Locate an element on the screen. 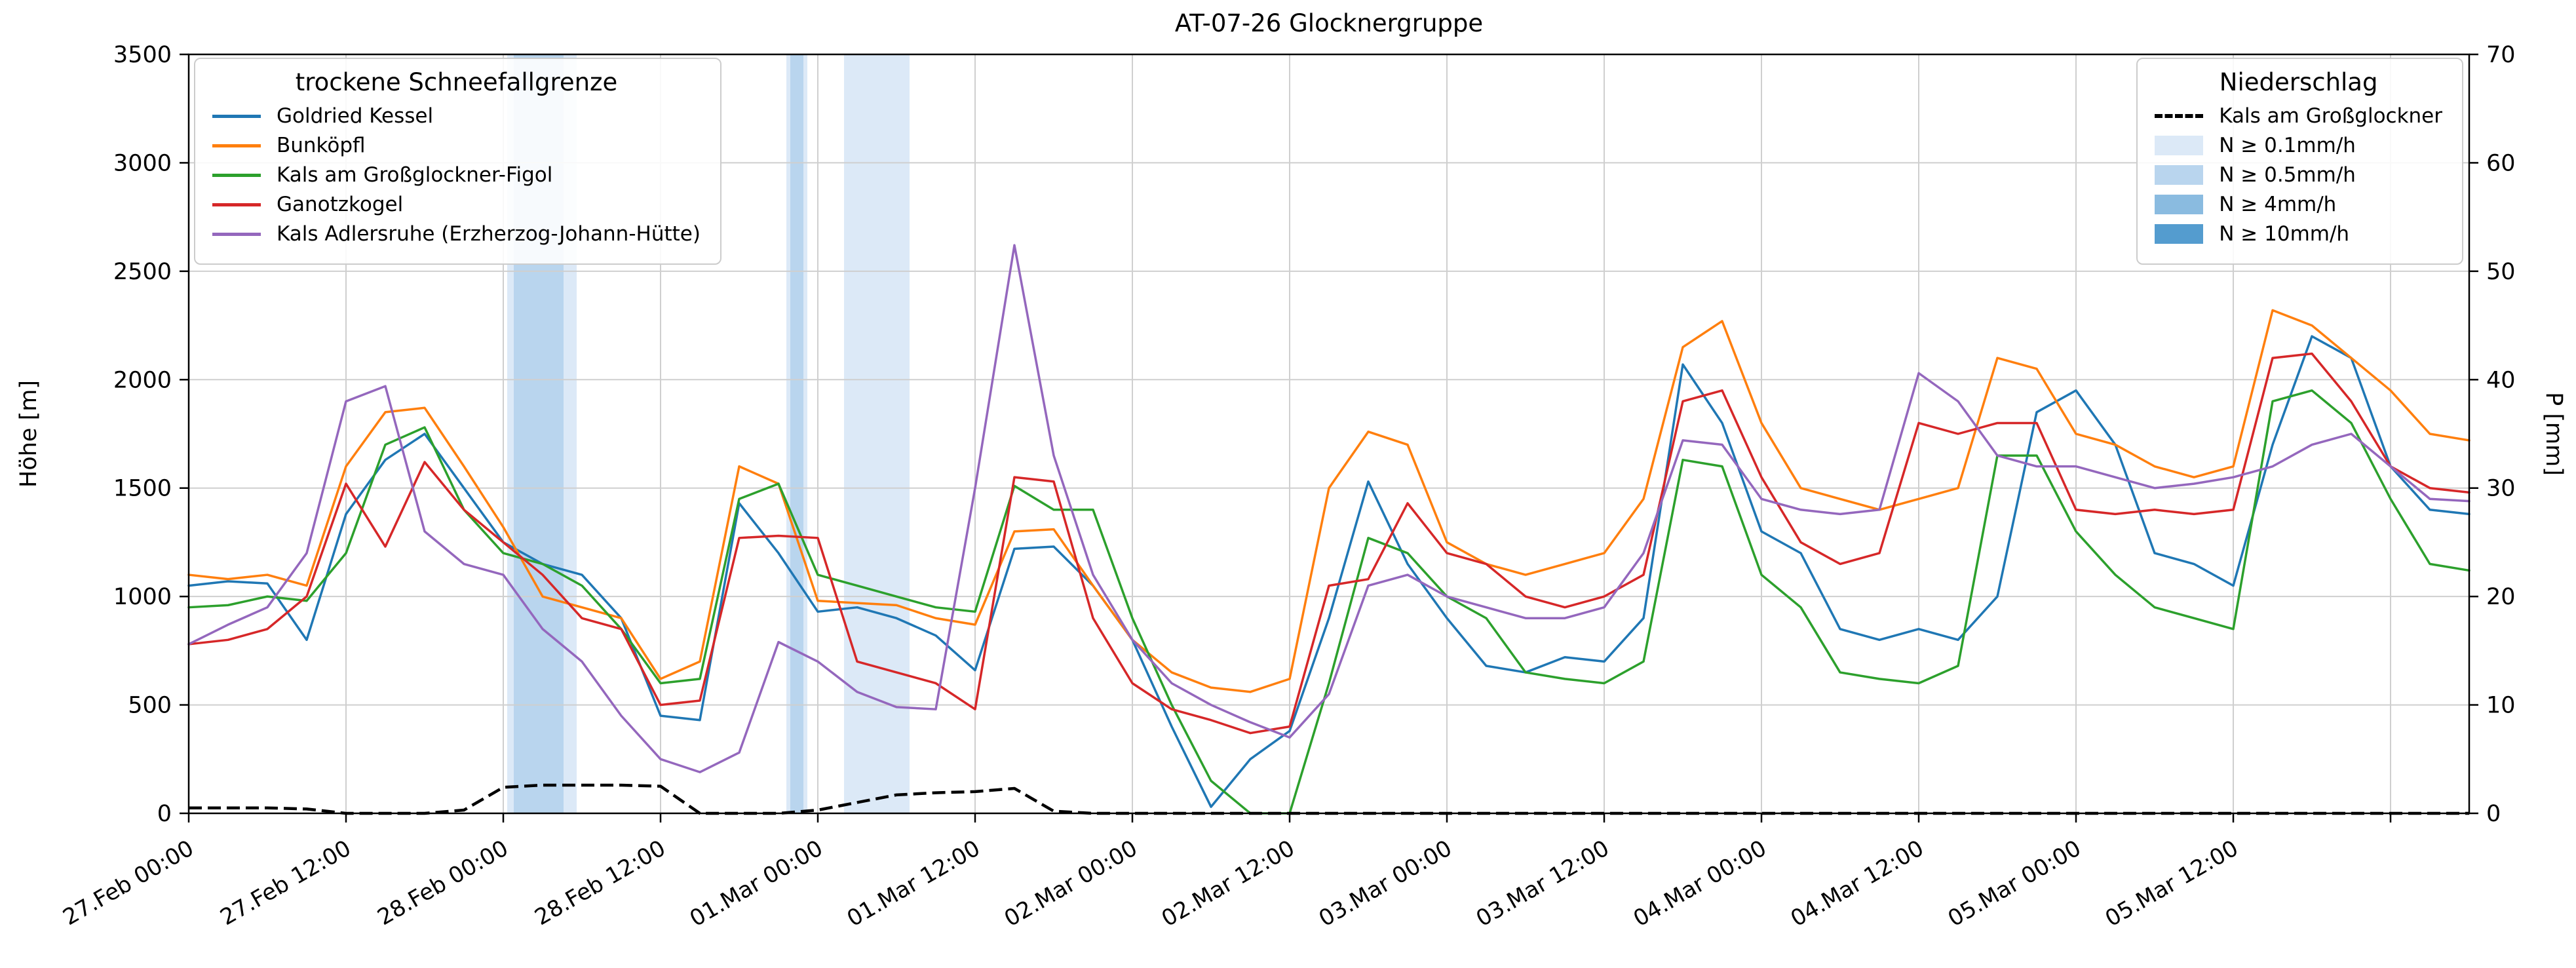 This screenshot has height=968, width=2576. legend-precip-level-0-row: N ≥ 0.1mm/h is located at coordinates (2298, 145).